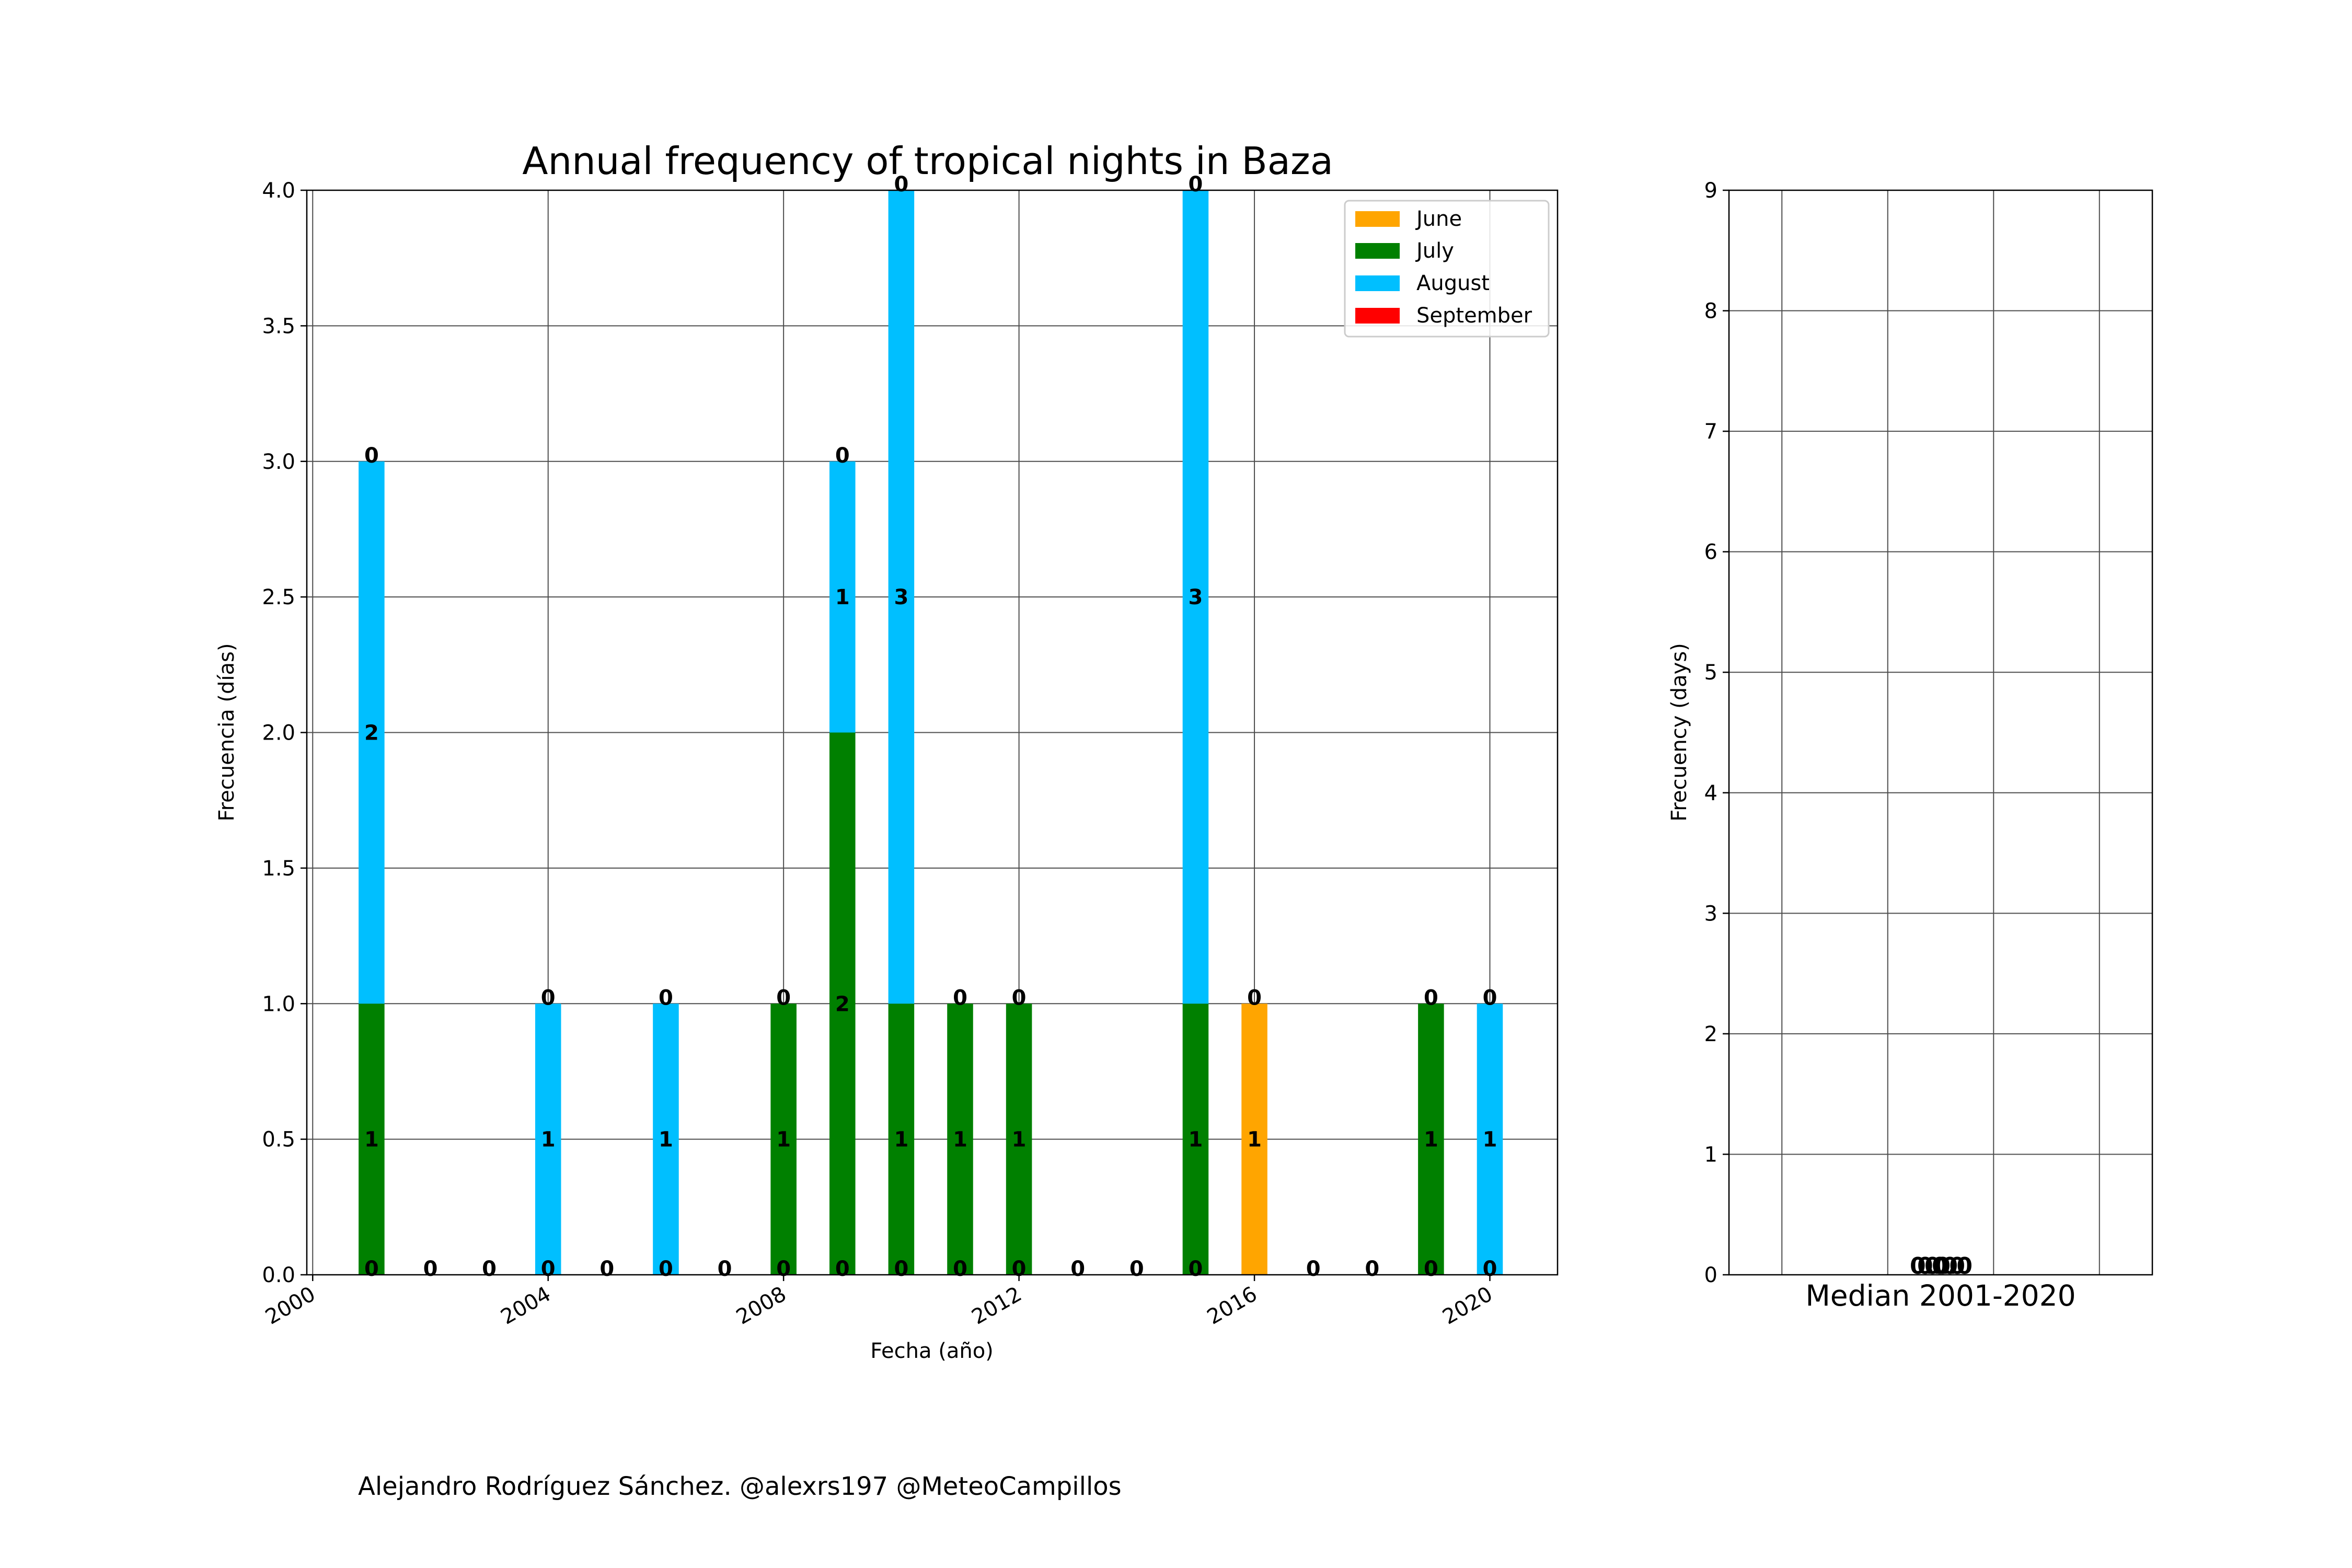  Describe the element at coordinates (1434, 251) in the screenshot. I see `legend-label-july: July` at that location.